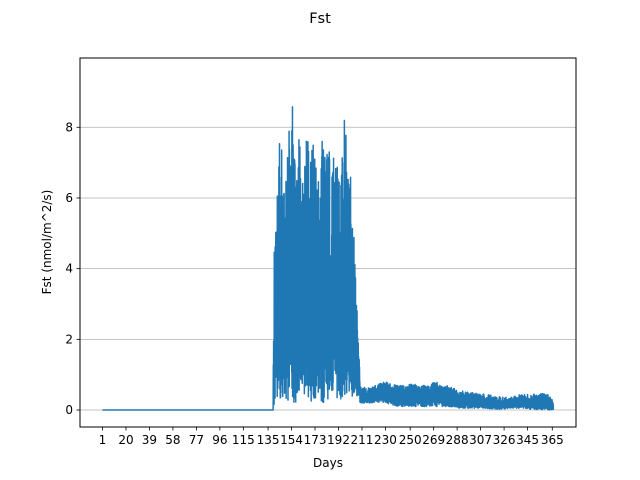 This screenshot has width=640, height=480. What do you see at coordinates (268, 440) in the screenshot?
I see `x-tick-label-7: 135` at bounding box center [268, 440].